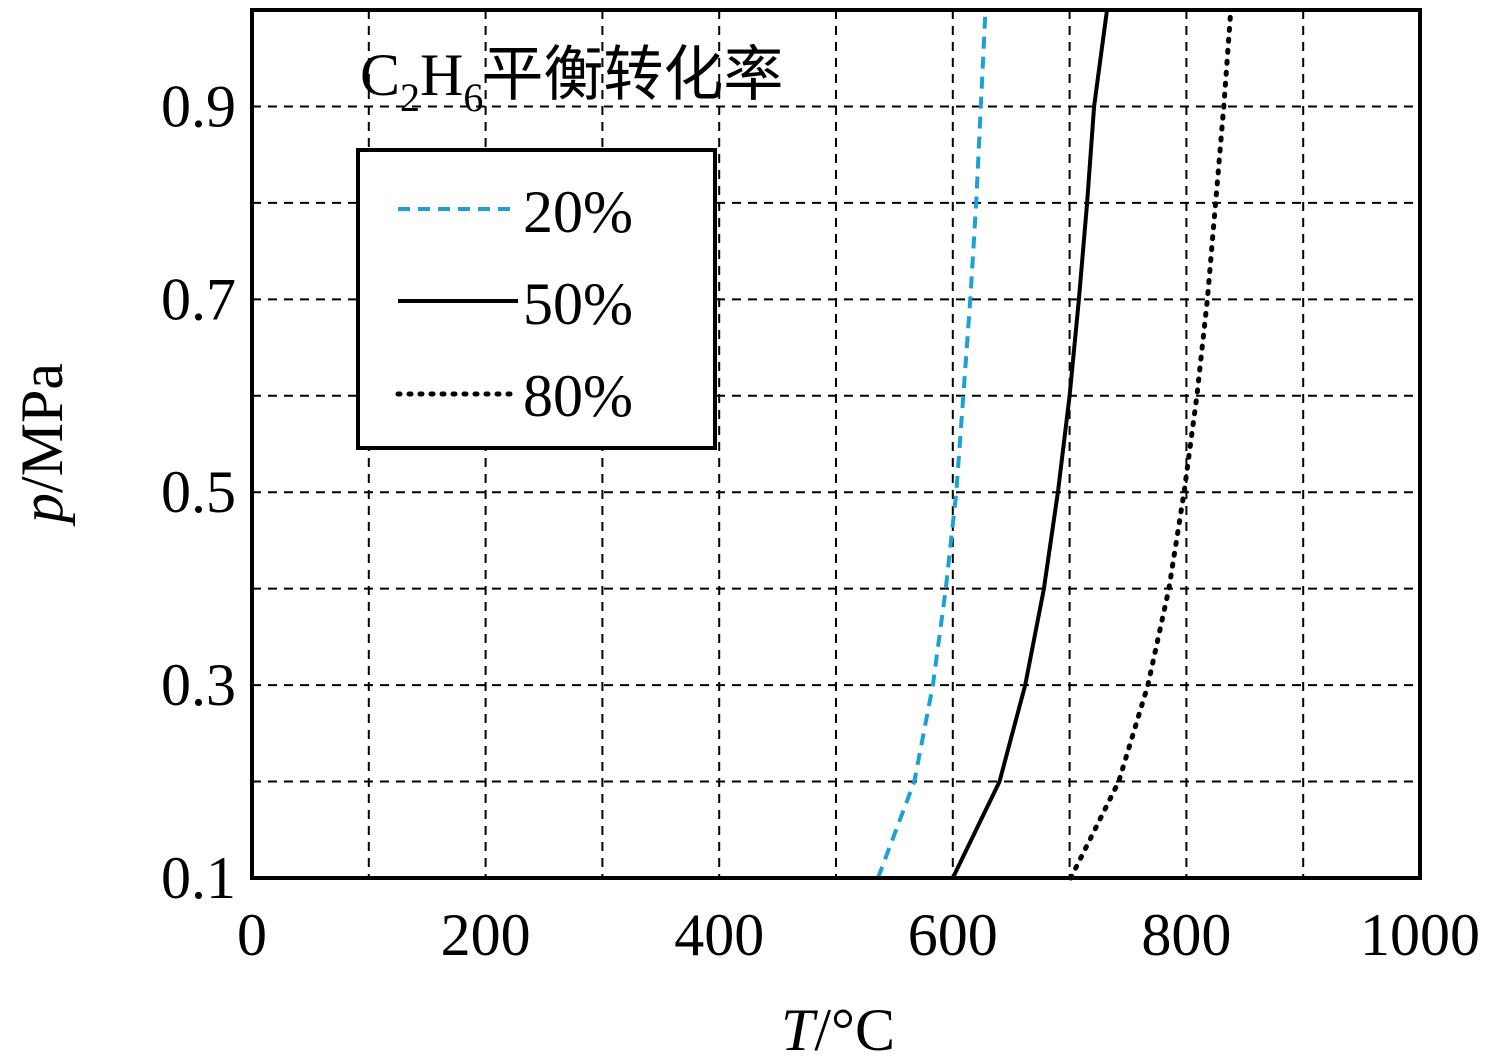  I want to click on series-line-50pct, so click(1030, 444).